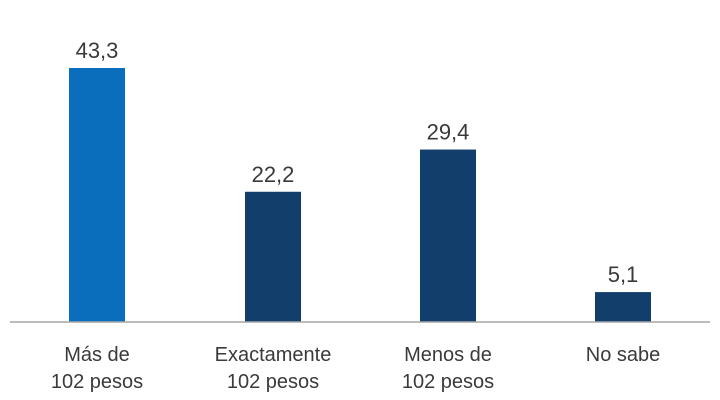 This screenshot has height=400, width=720. Describe the element at coordinates (273, 355) in the screenshot. I see `category-label-1-line-0: Exactamente` at that location.